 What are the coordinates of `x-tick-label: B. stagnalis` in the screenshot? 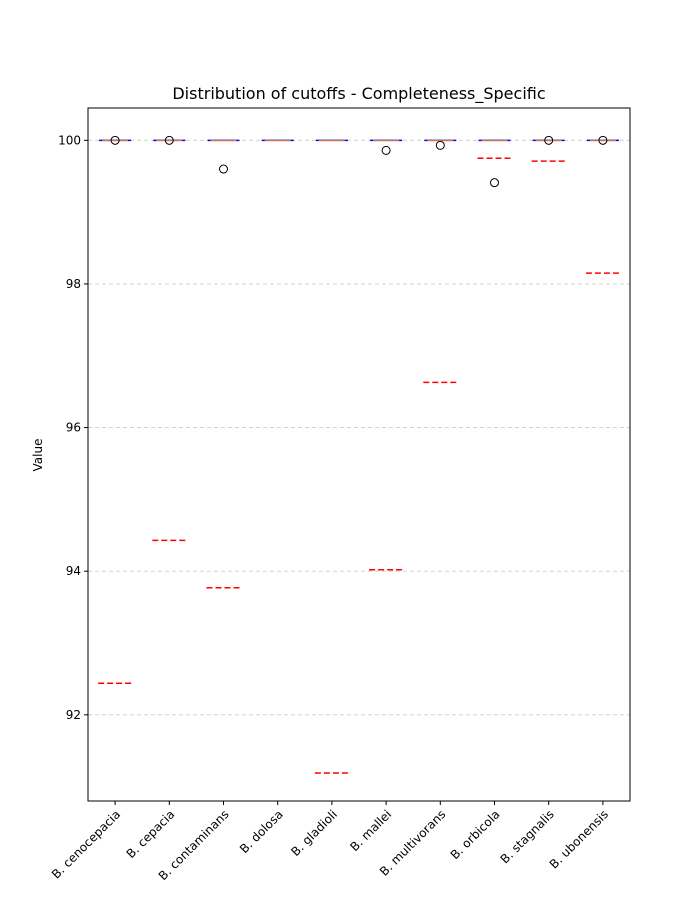 It's located at (527, 836).